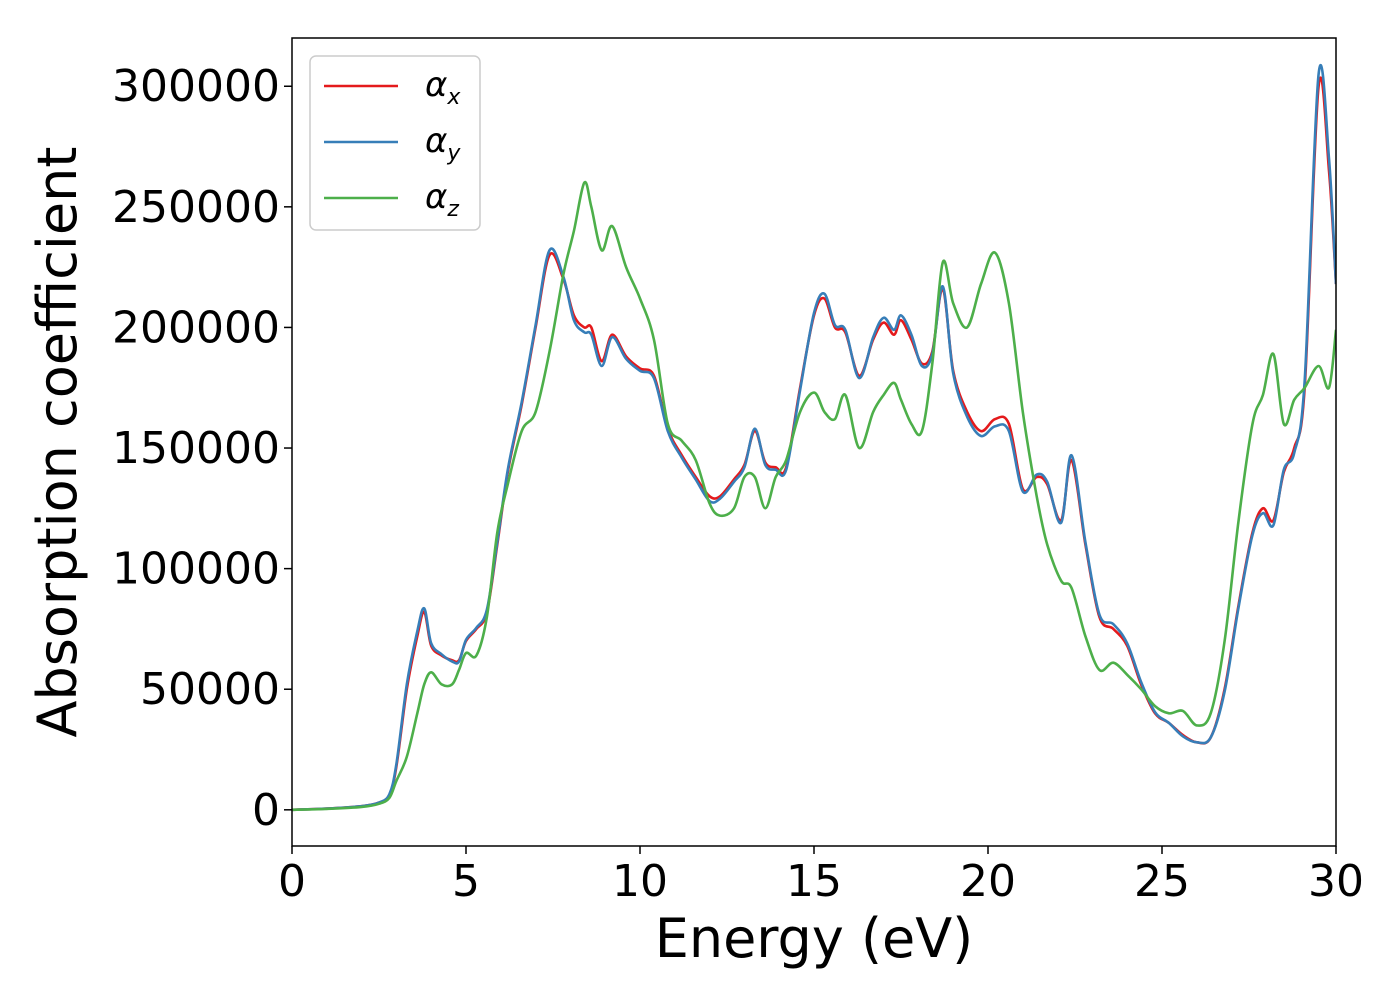 The image size is (1400, 1000). Describe the element at coordinates (1162, 881) in the screenshot. I see `x-tick-label: 25` at that location.